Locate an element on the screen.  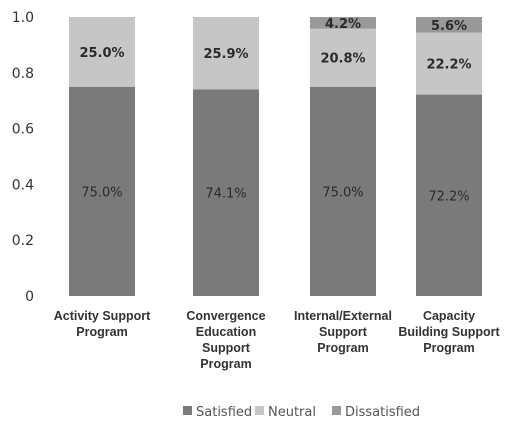
data-label: 20.8% is located at coordinates (342, 59).